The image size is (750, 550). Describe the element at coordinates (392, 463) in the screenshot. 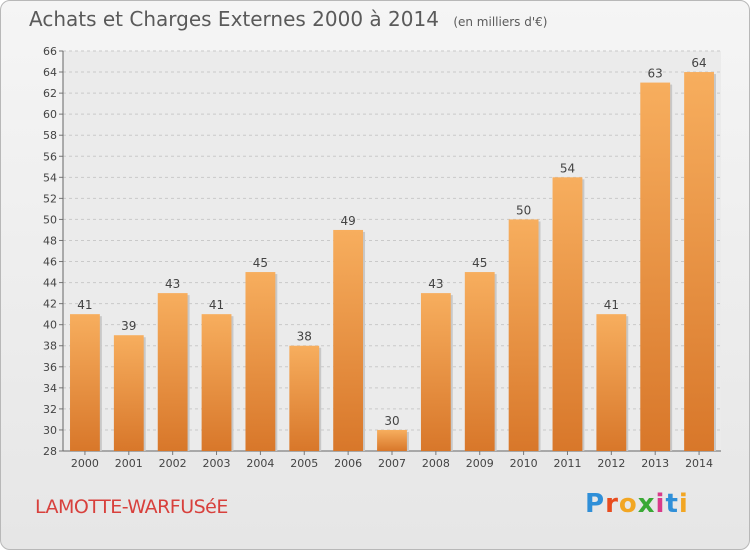

I see `x-tick-label: 2007` at that location.